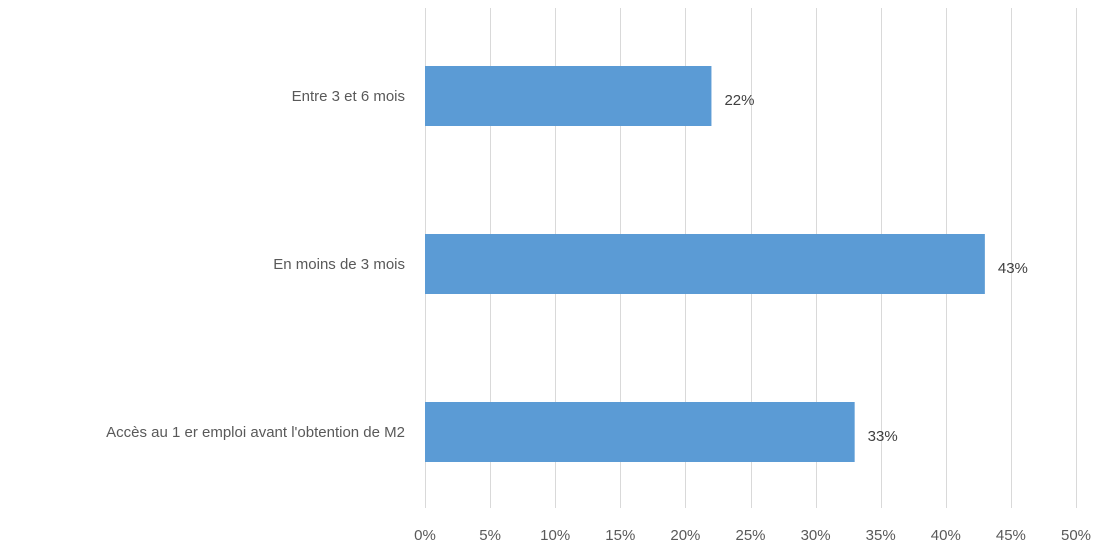 The width and height of the screenshot is (1097, 553). I want to click on x-tick-label: 35%, so click(881, 535).